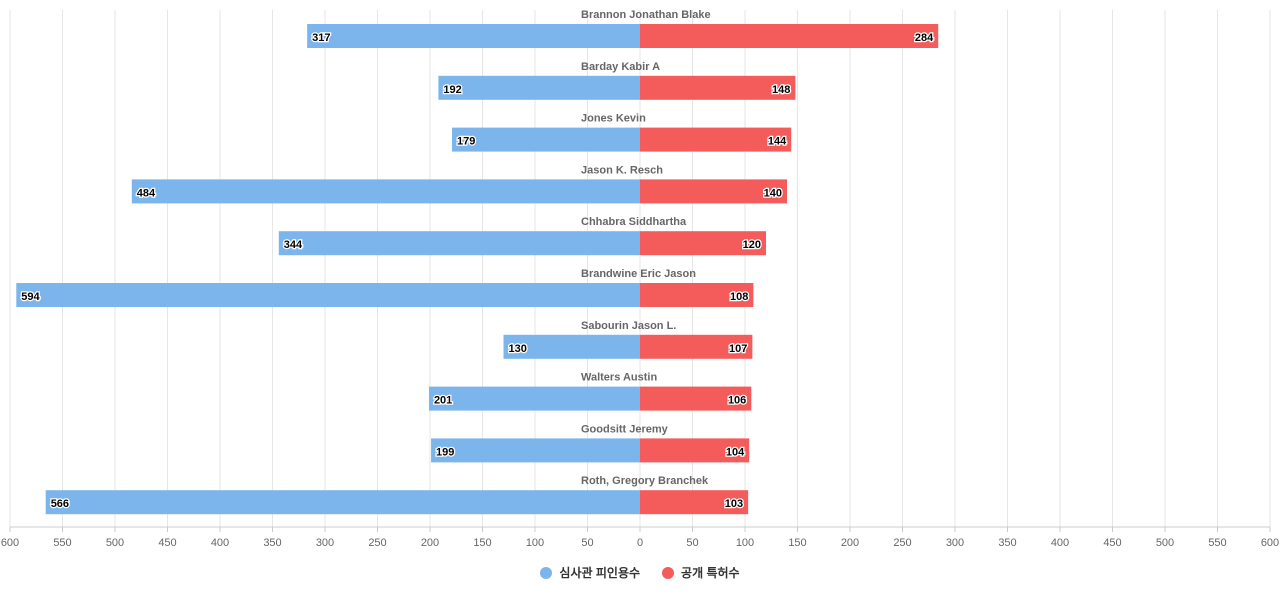 The width and height of the screenshot is (1280, 600). What do you see at coordinates (752, 245) in the screenshot?
I see `data-label-patents: 120` at bounding box center [752, 245].